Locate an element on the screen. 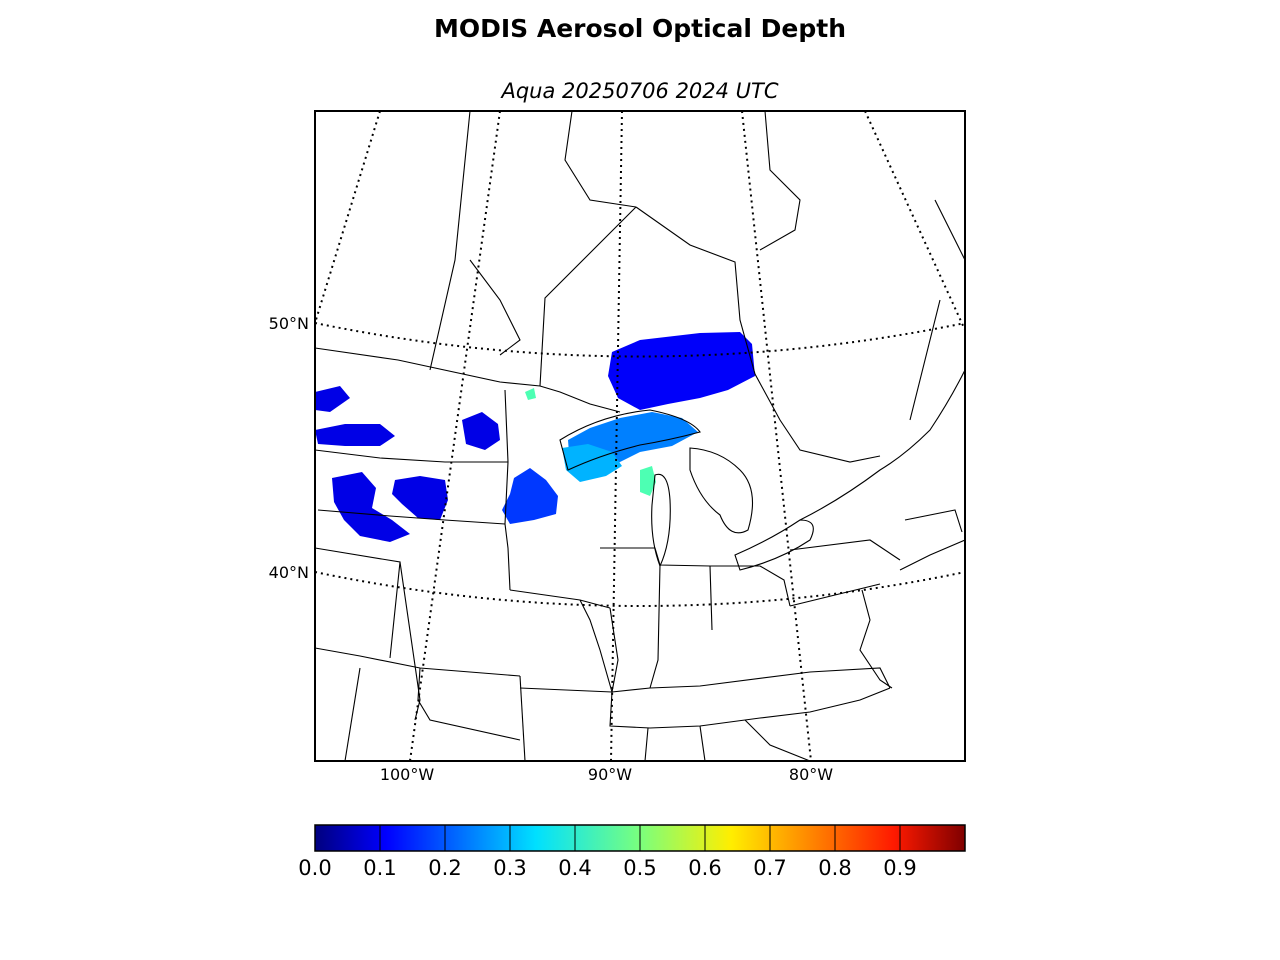 Image resolution: width=1280 pixels, height=960 pixels. figure-subtitle: Aqua 20250706 2024 UTC is located at coordinates (640, 91).